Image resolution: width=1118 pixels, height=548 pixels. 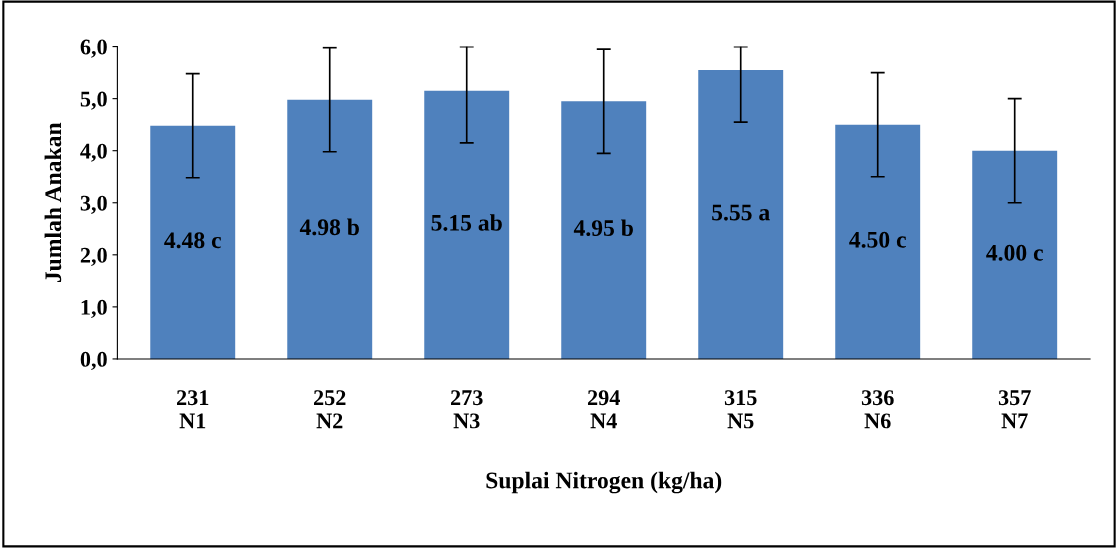 What do you see at coordinates (193, 409) in the screenshot?
I see `x-tick-label: 231 N1` at bounding box center [193, 409].